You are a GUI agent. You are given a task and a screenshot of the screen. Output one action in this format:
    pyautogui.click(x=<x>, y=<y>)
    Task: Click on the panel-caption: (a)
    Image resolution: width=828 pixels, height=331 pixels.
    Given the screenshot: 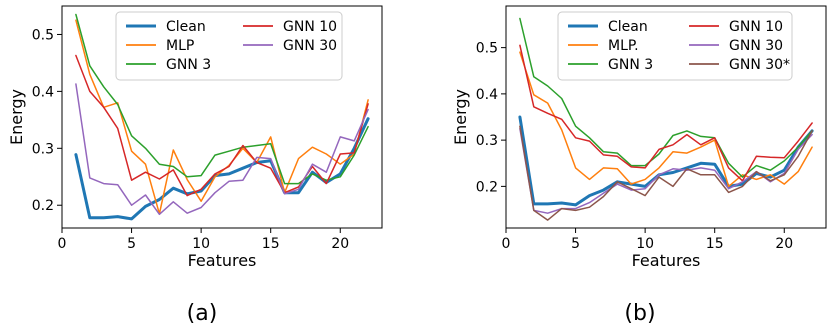 What is the action you would take?
    pyautogui.click(x=202, y=313)
    